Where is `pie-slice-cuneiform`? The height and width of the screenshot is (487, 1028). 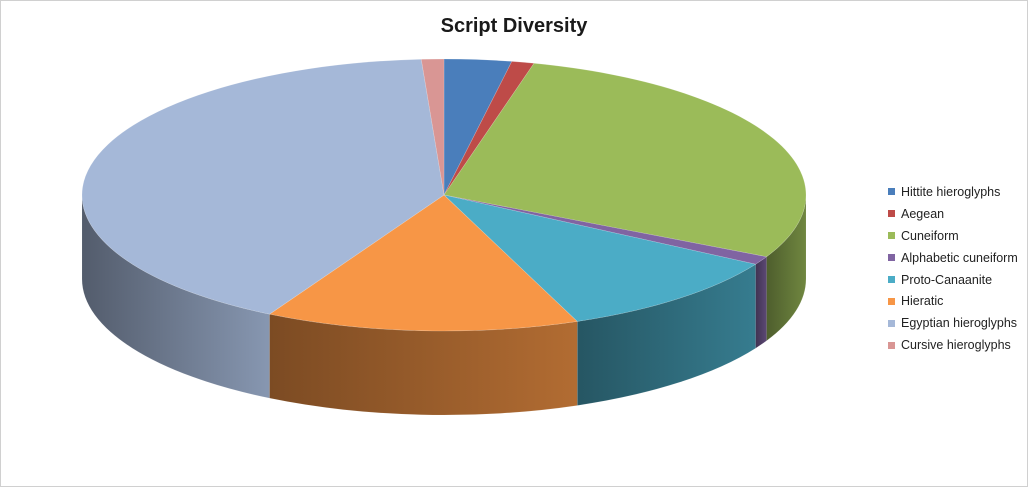
pie-slice-cuneiform is located at coordinates (625, 160).